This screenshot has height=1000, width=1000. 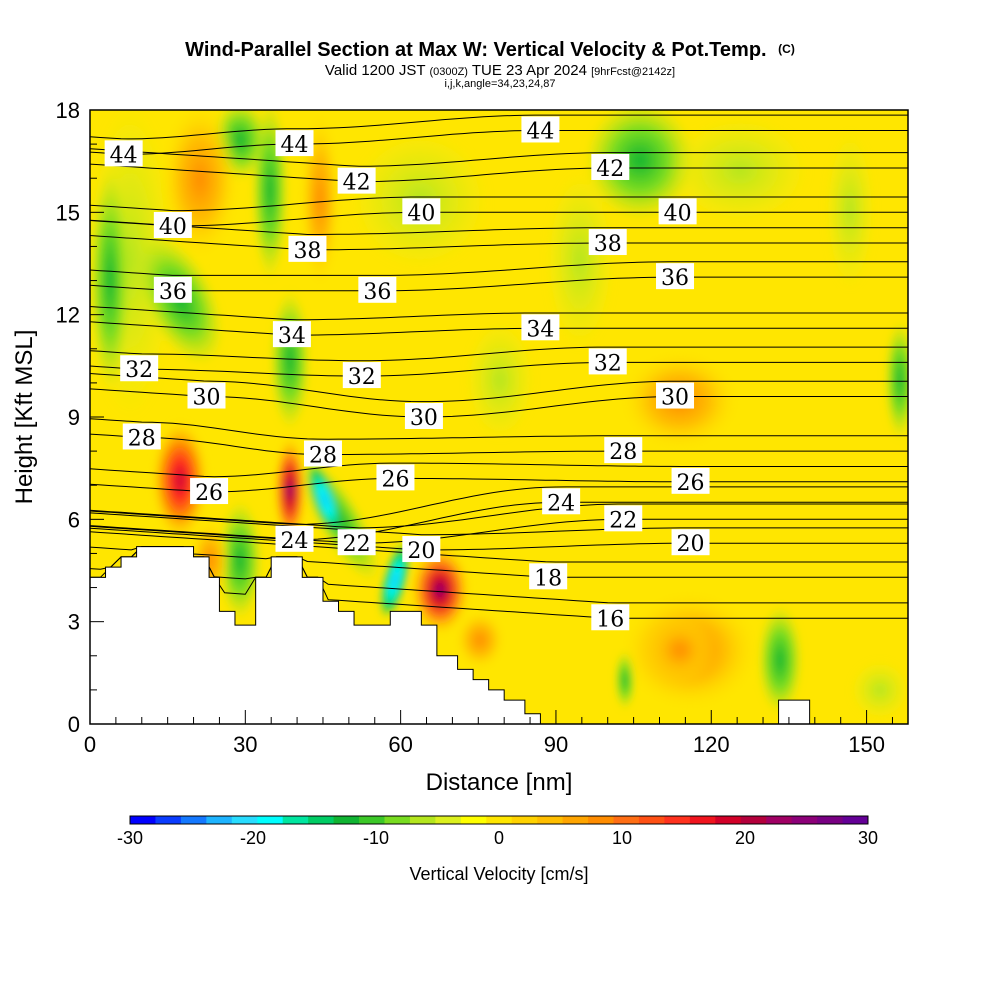 I want to click on x-axis: 0 30 60 90 120 150, so click(x=488, y=733).